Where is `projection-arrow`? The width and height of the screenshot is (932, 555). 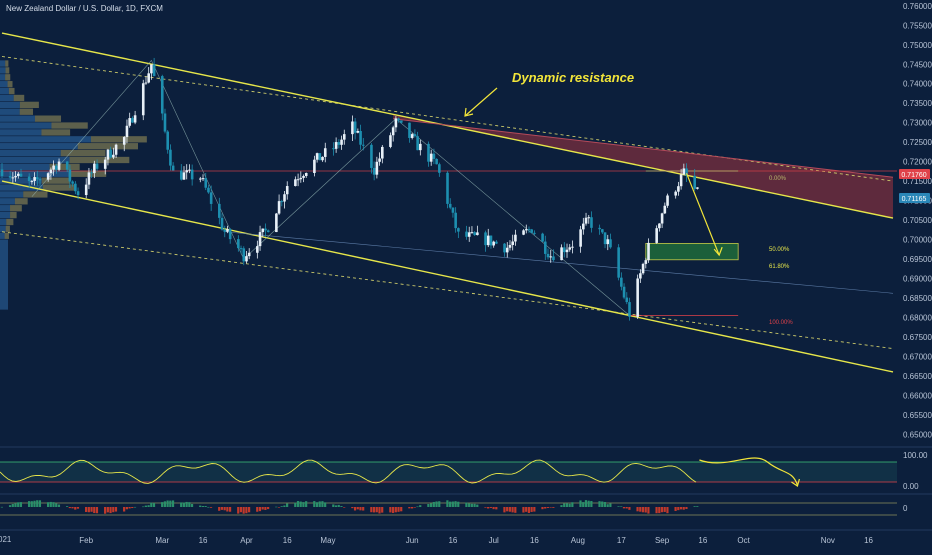 projection-arrow is located at coordinates (702, 214).